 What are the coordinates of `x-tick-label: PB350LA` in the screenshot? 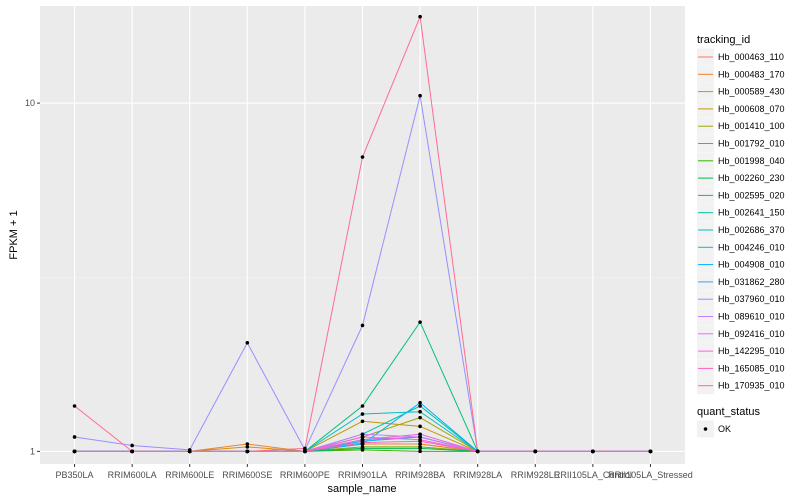 It's located at (75, 475).